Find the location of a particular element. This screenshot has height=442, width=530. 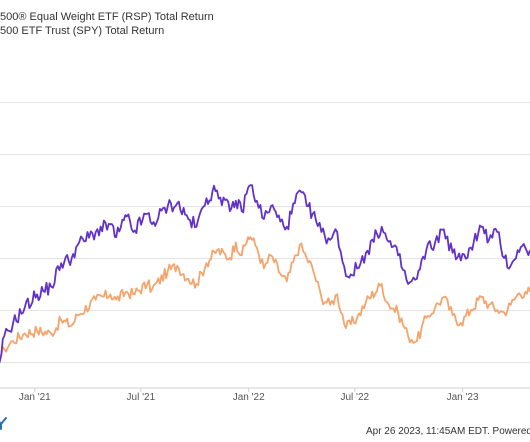

x-tick-label: Jul '22 is located at coordinates (354, 397).